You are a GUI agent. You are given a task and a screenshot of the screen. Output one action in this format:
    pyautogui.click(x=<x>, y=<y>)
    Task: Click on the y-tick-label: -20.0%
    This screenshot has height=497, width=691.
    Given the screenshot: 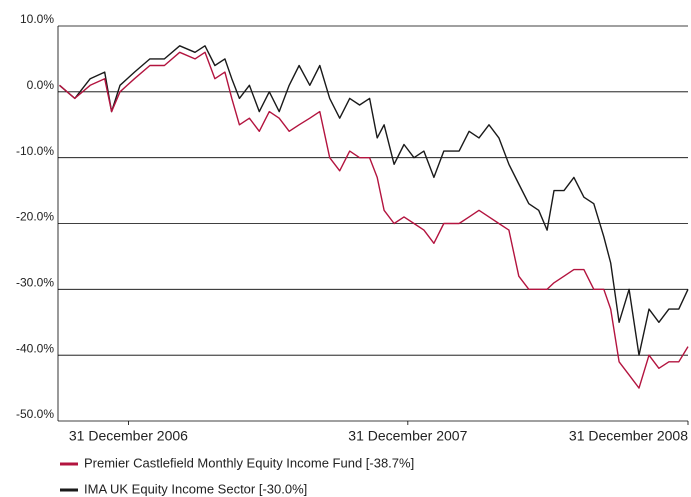 What is the action you would take?
    pyautogui.click(x=35, y=217)
    